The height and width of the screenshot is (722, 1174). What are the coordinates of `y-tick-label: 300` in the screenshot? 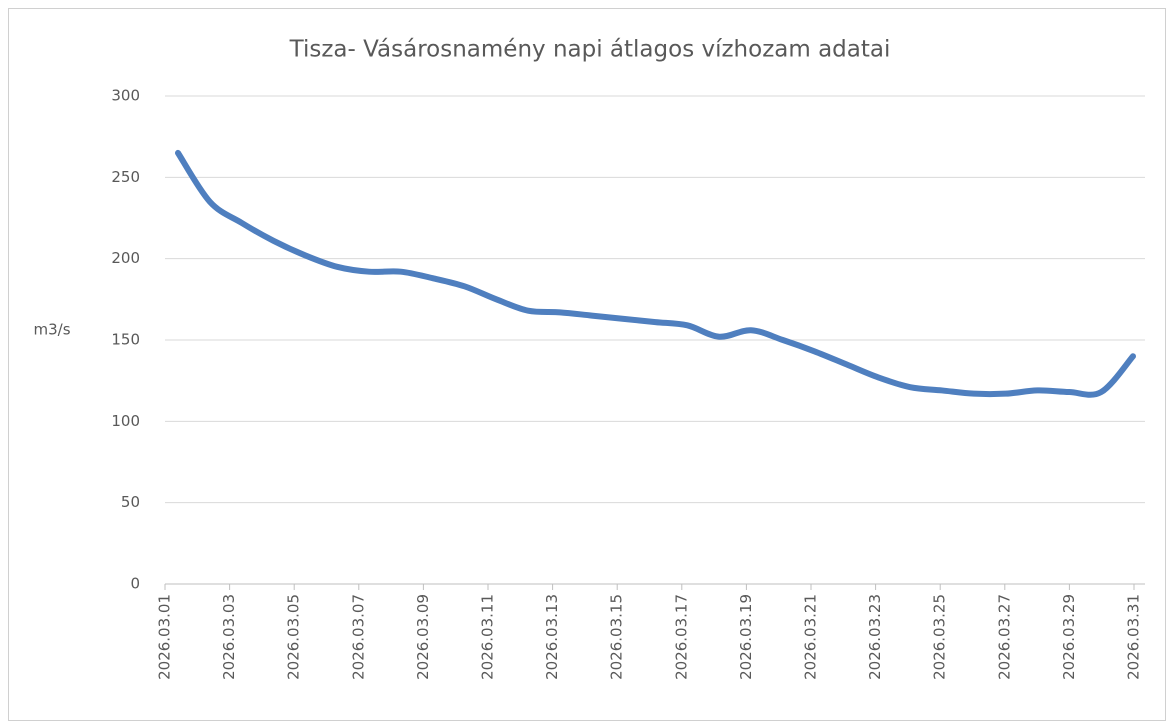 It's located at (125, 96).